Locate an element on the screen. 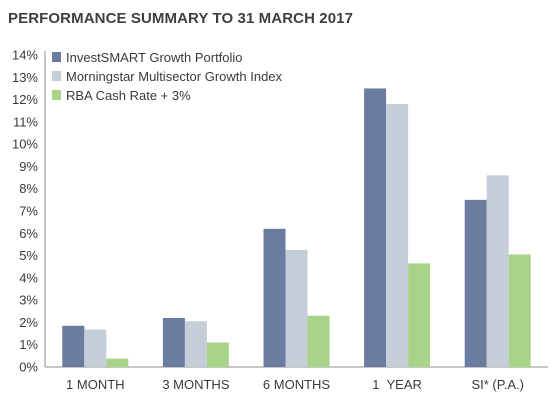  y-tick-label: 8% is located at coordinates (28, 188).